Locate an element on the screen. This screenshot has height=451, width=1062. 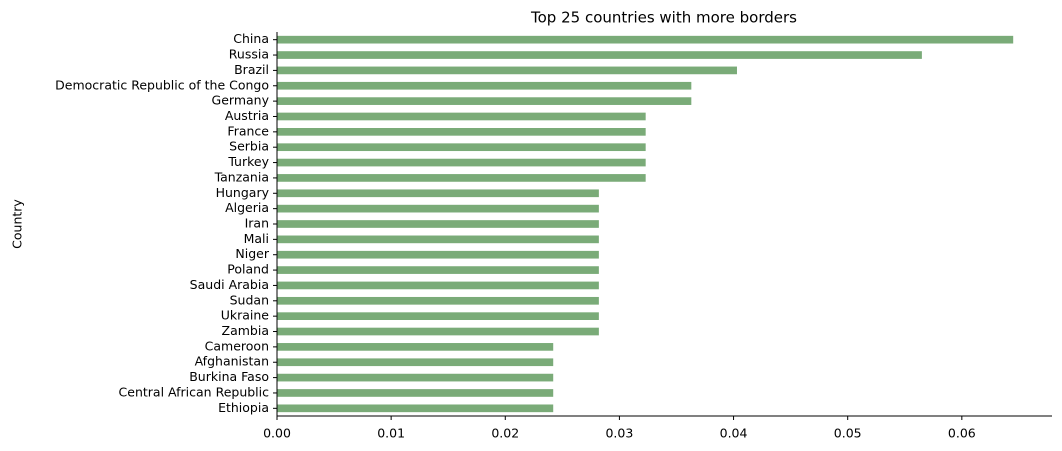
x-tick-label: 0.04 is located at coordinates (734, 433).